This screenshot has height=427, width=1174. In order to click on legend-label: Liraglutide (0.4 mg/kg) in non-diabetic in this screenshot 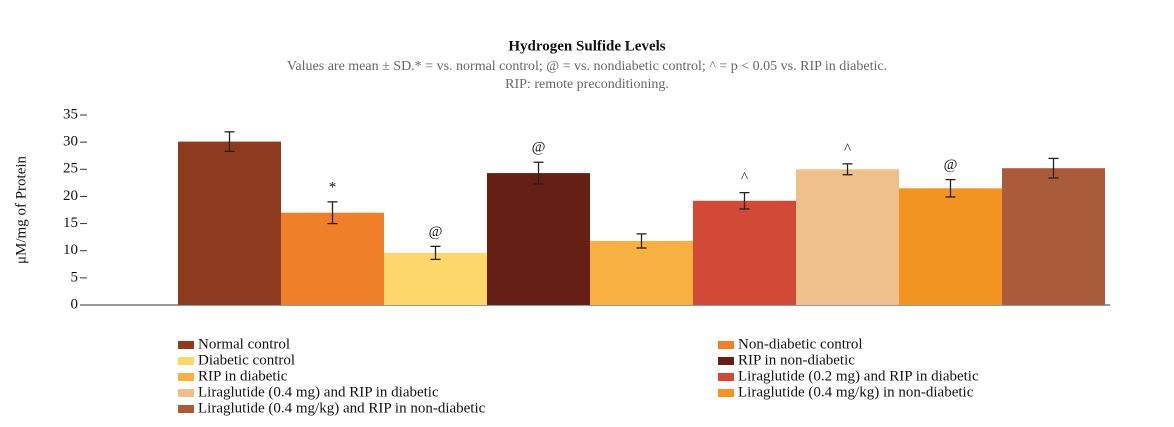, I will do `click(856, 392)`.